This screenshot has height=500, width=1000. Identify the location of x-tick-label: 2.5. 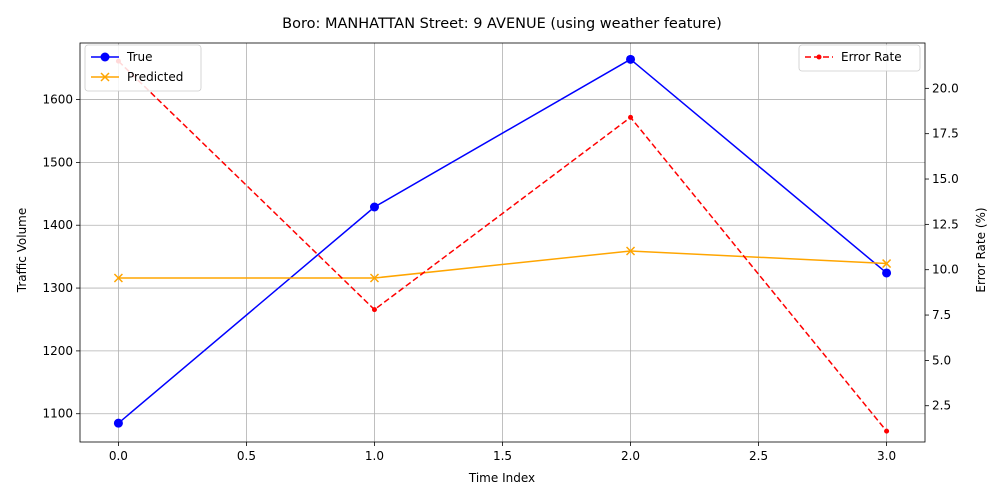
(758, 456).